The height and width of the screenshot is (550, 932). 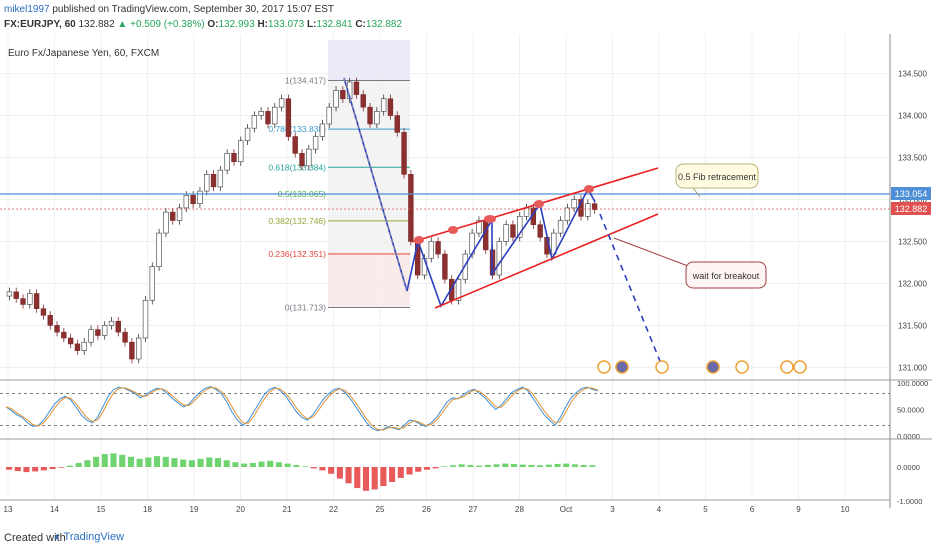 I want to click on fib-callout, so click(x=717, y=176).